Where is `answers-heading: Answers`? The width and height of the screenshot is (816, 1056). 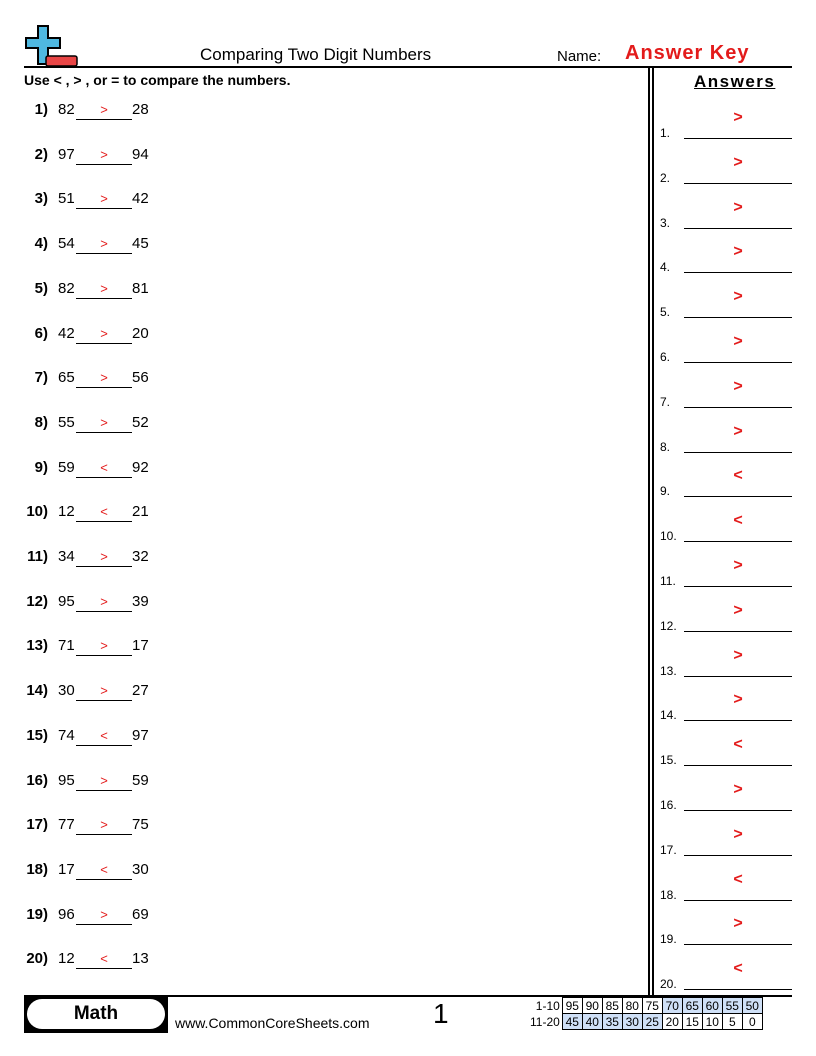 answers-heading: Answers is located at coordinates (735, 81).